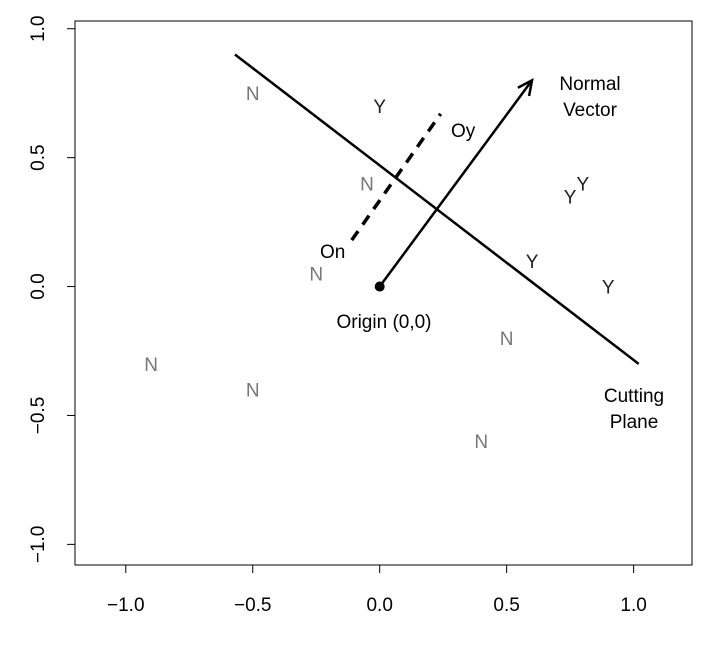 This screenshot has width=713, height=646. What do you see at coordinates (38, 416) in the screenshot?
I see `y-tick-label: −0.5` at bounding box center [38, 416].